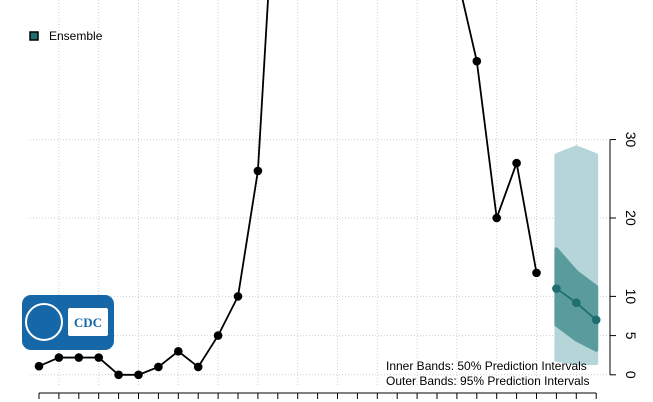 The height and width of the screenshot is (402, 653). I want to click on legend-swatch, so click(34, 36).